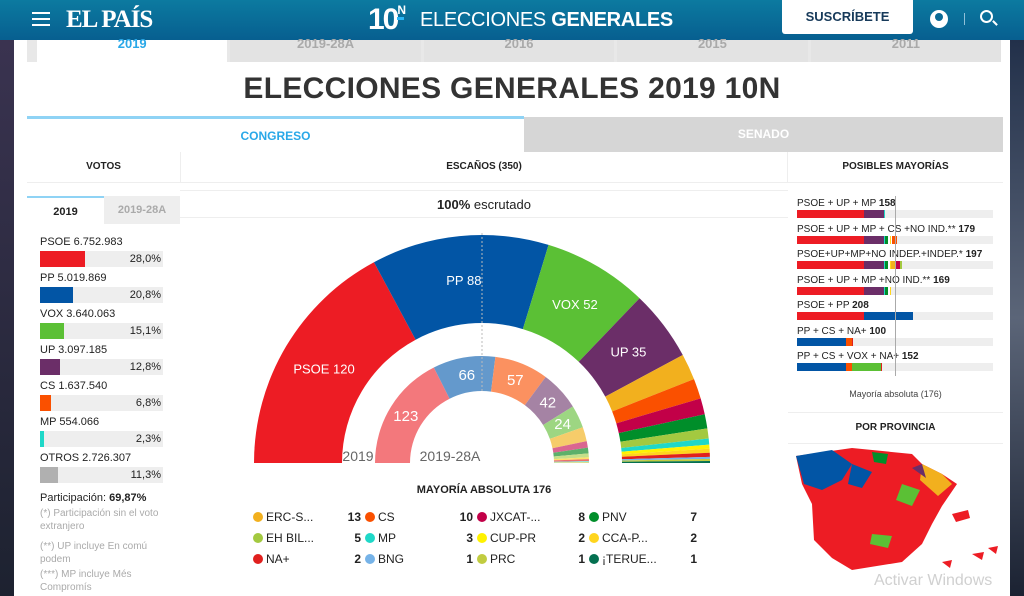  Describe the element at coordinates (919, 471) in the screenshot. I see `map-region-up` at that location.